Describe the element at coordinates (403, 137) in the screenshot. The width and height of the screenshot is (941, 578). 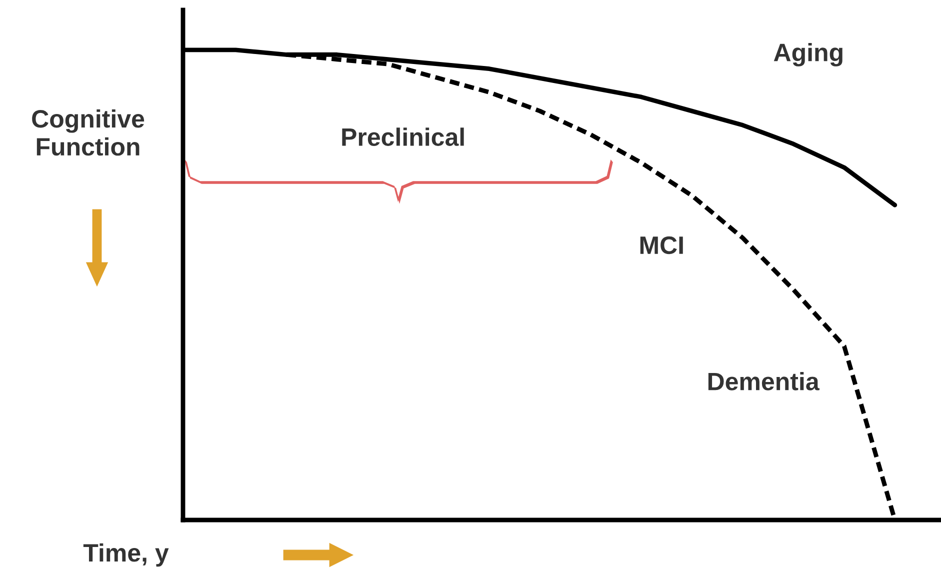
I see `annotation: Preclinical` at that location.